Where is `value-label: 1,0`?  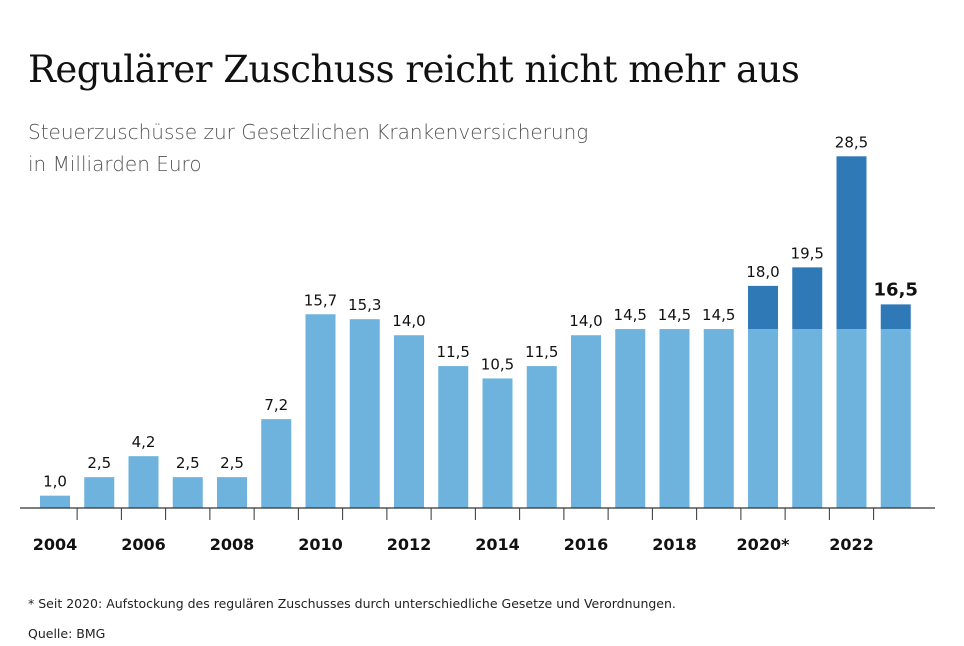 value-label: 1,0 is located at coordinates (55, 482).